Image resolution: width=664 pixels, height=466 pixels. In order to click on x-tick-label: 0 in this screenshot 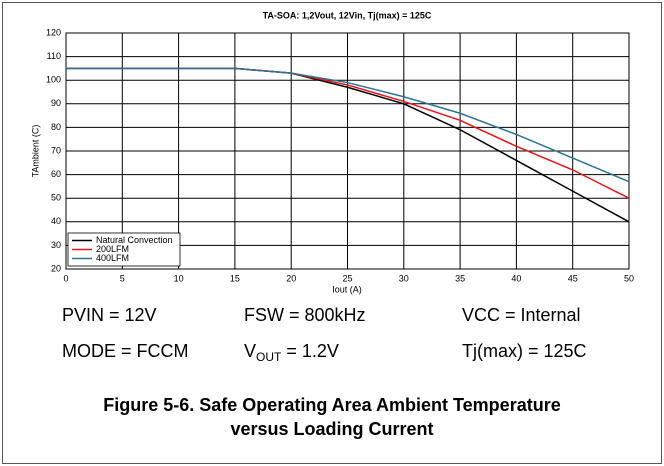, I will do `click(65, 278)`.